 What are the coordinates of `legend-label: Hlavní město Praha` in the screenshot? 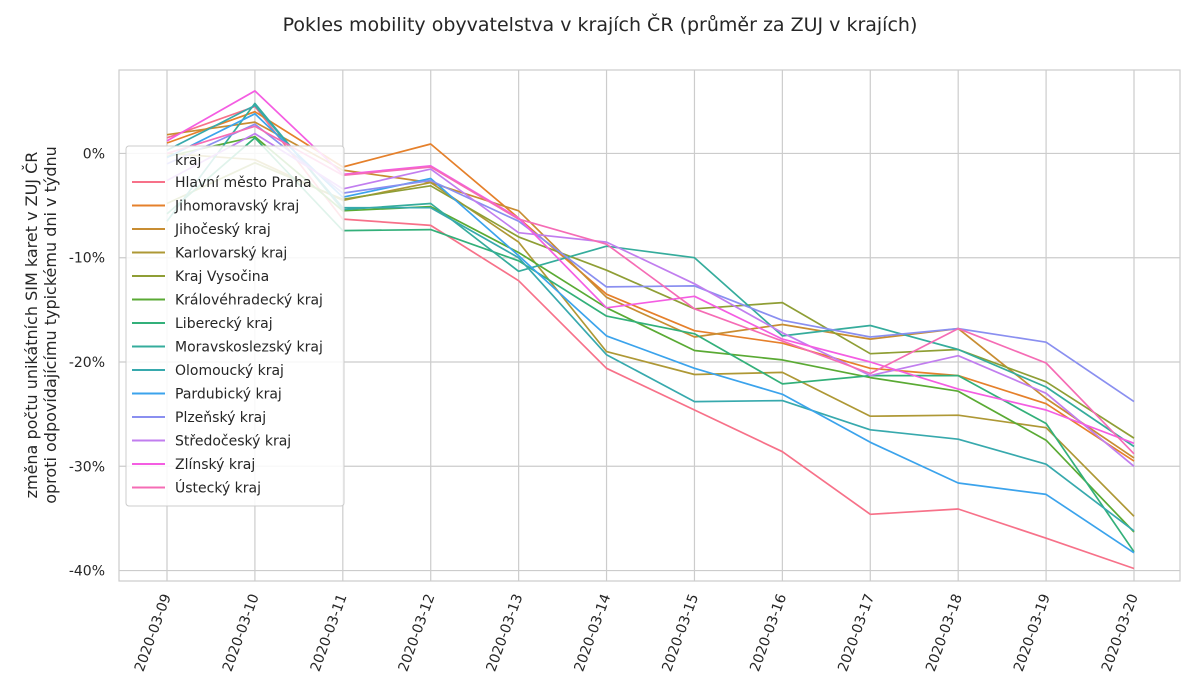 It's located at (243, 183).